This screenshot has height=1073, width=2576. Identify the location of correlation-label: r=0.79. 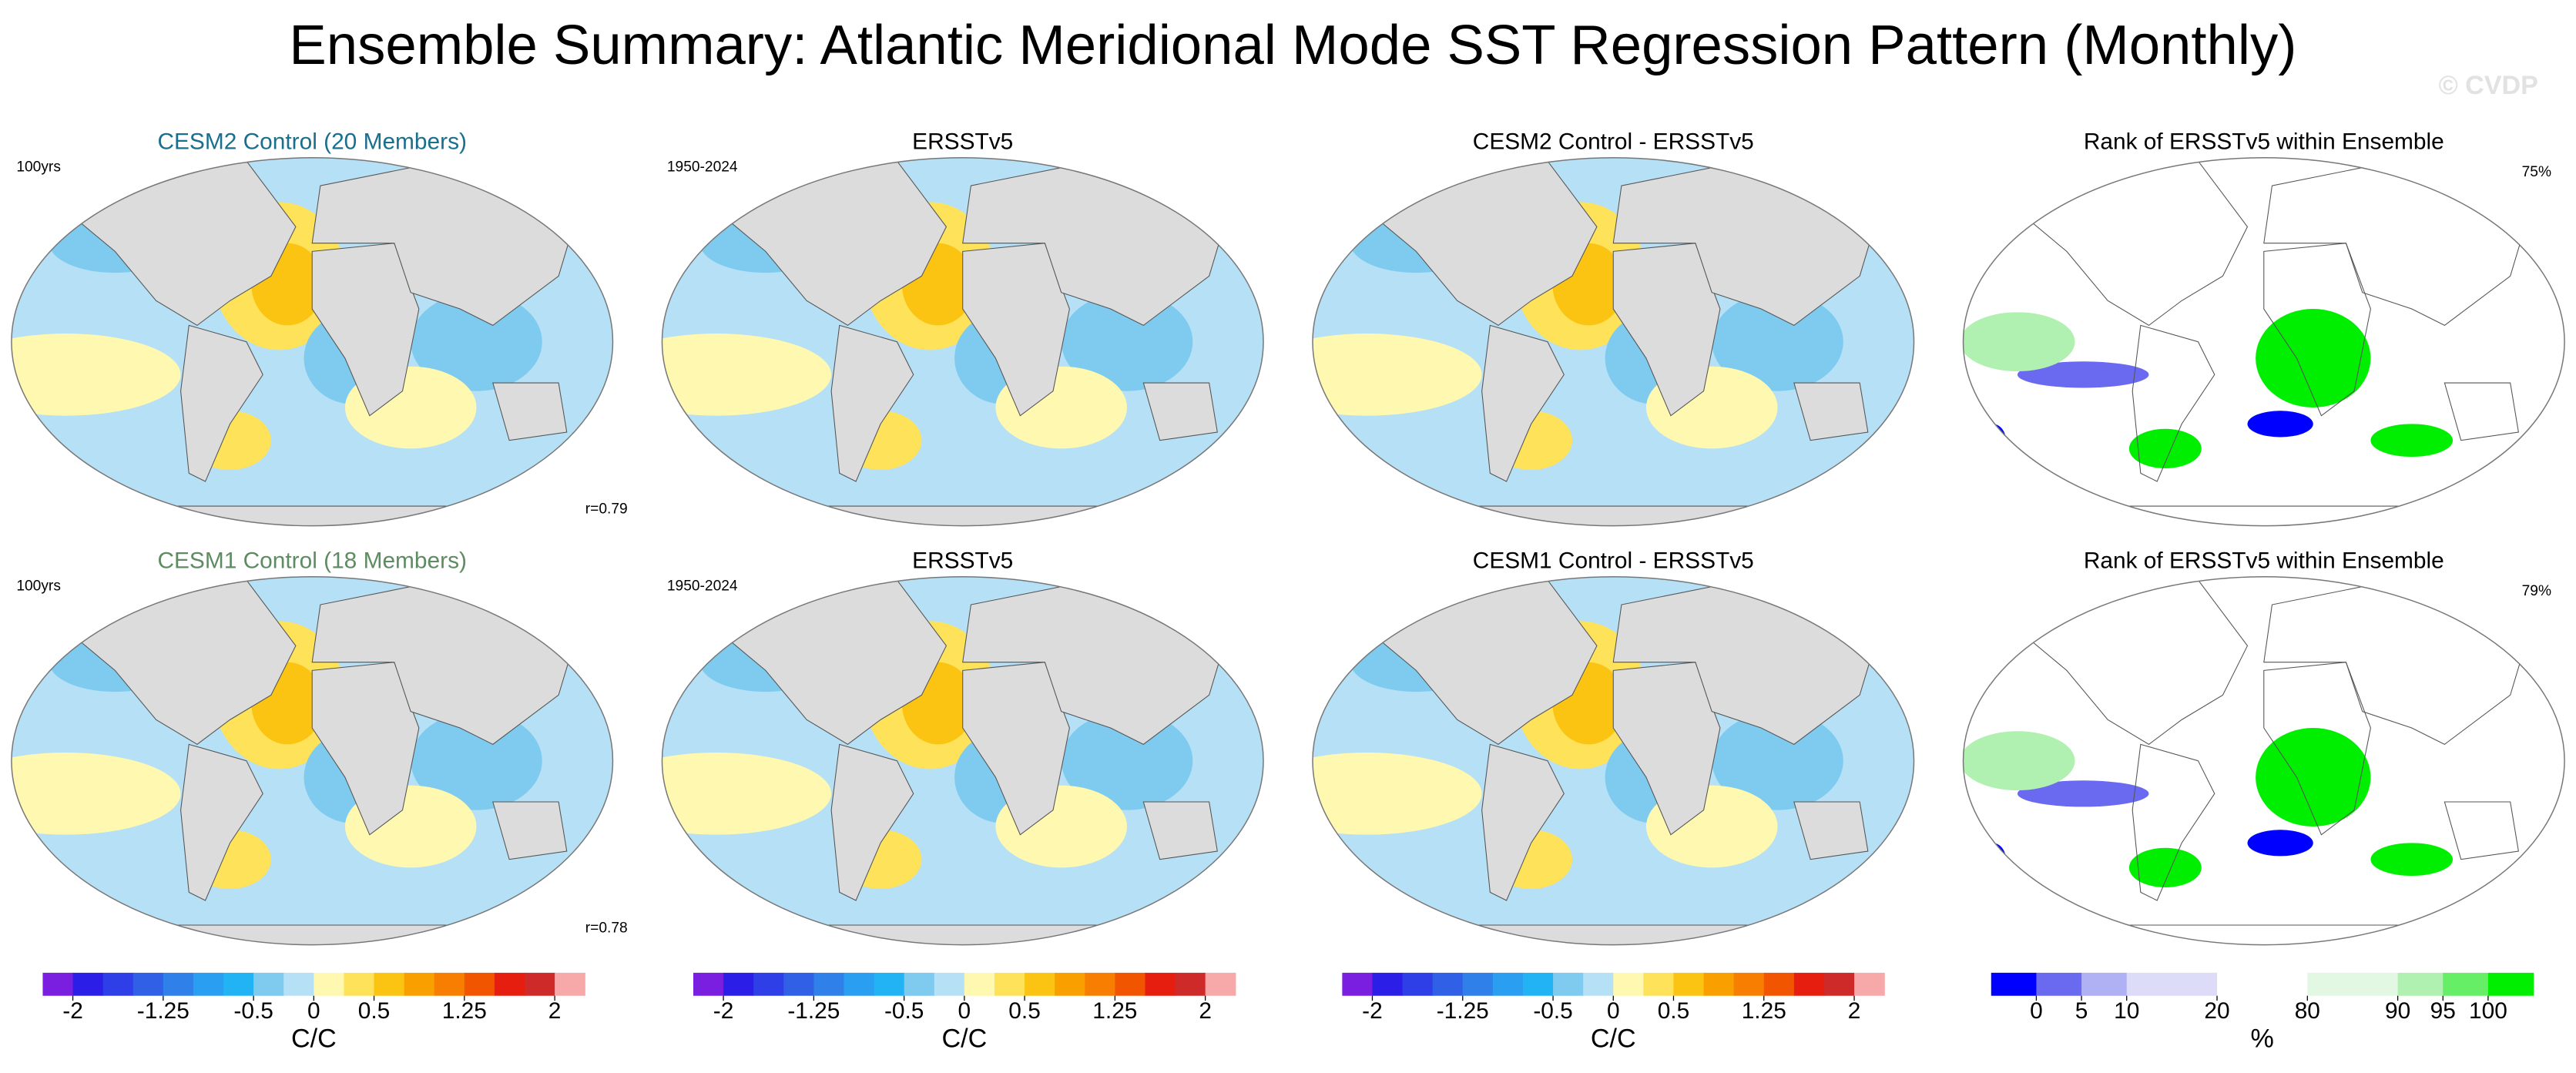
(606, 509).